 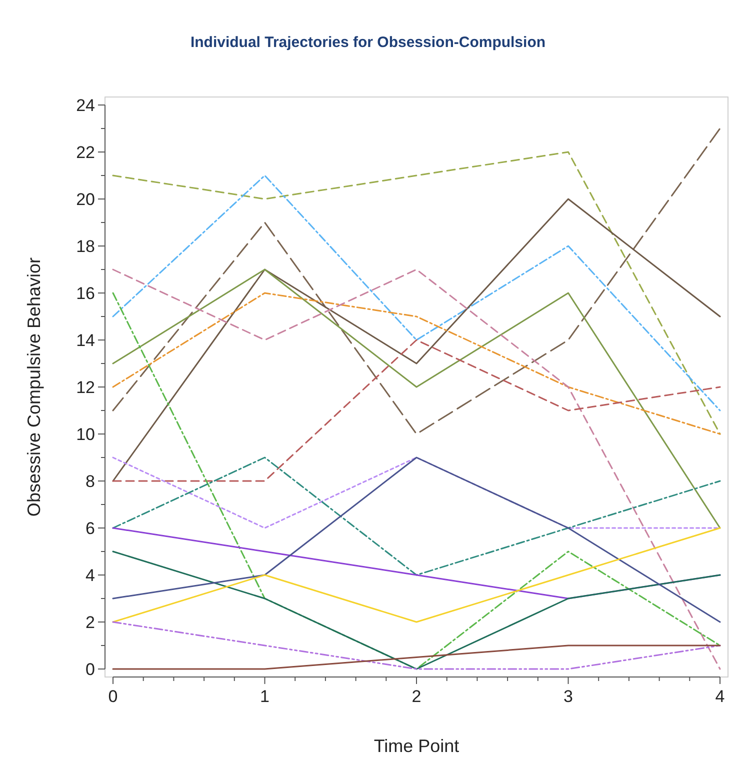 What do you see at coordinates (568, 696) in the screenshot?
I see `x-tick-label: 3` at bounding box center [568, 696].